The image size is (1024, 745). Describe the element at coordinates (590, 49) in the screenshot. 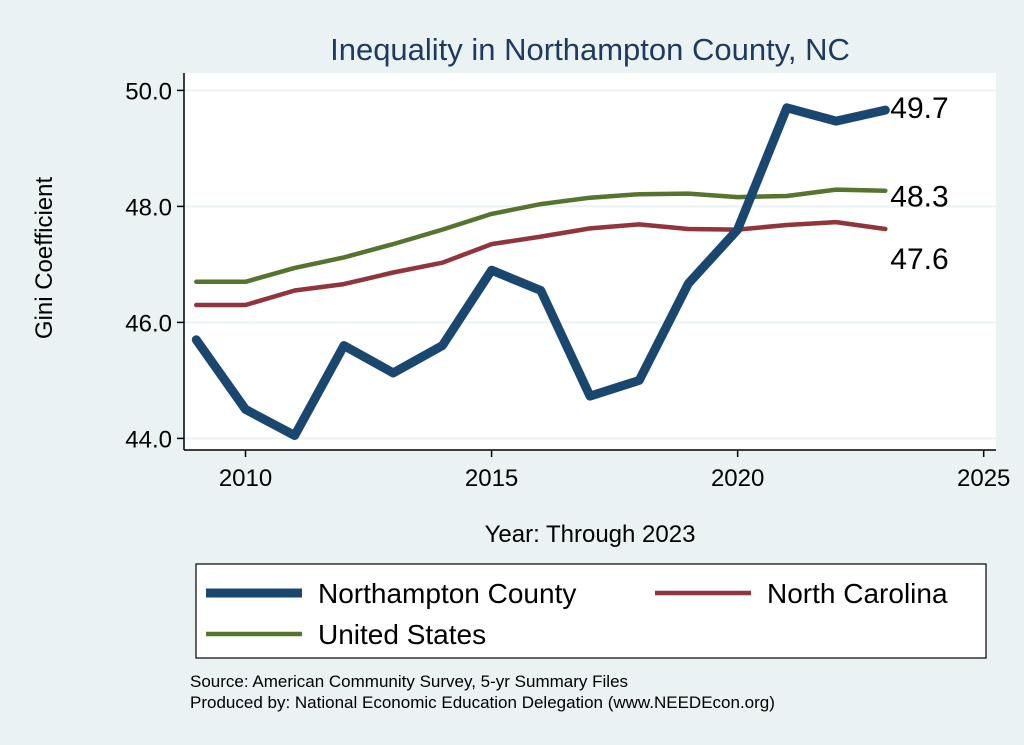

I see `chart-title: Inequality in Northampton County, NC` at that location.